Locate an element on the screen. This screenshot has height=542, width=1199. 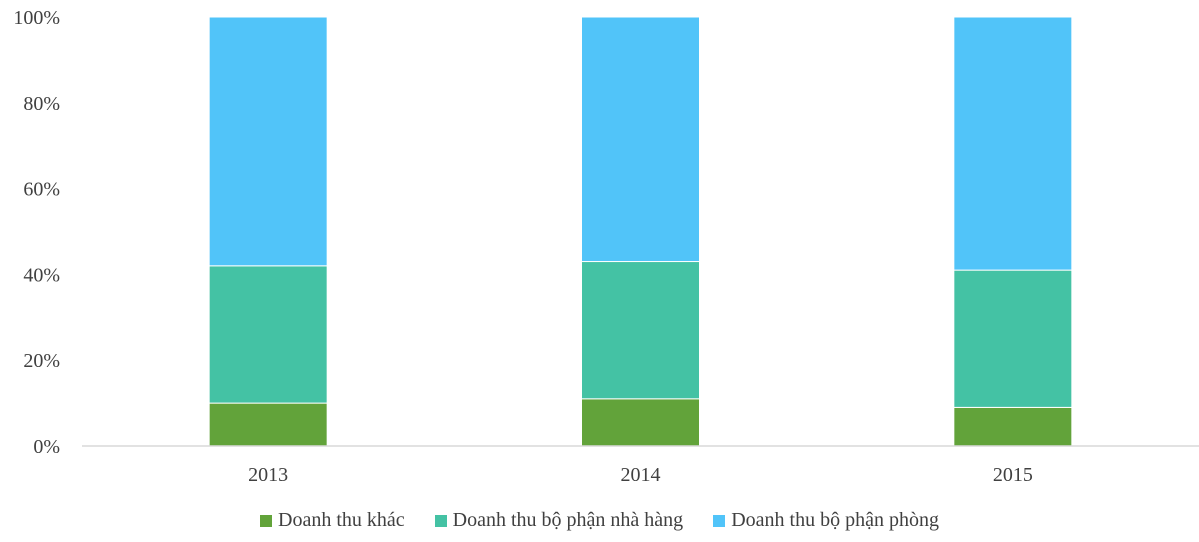
y-tick-label: 40% is located at coordinates (41, 275).